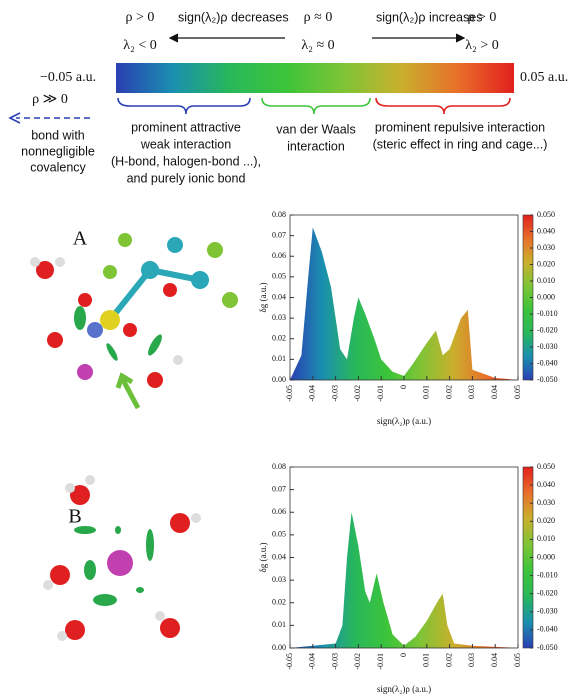  I want to click on scheme-arrows, so click(317, 38).